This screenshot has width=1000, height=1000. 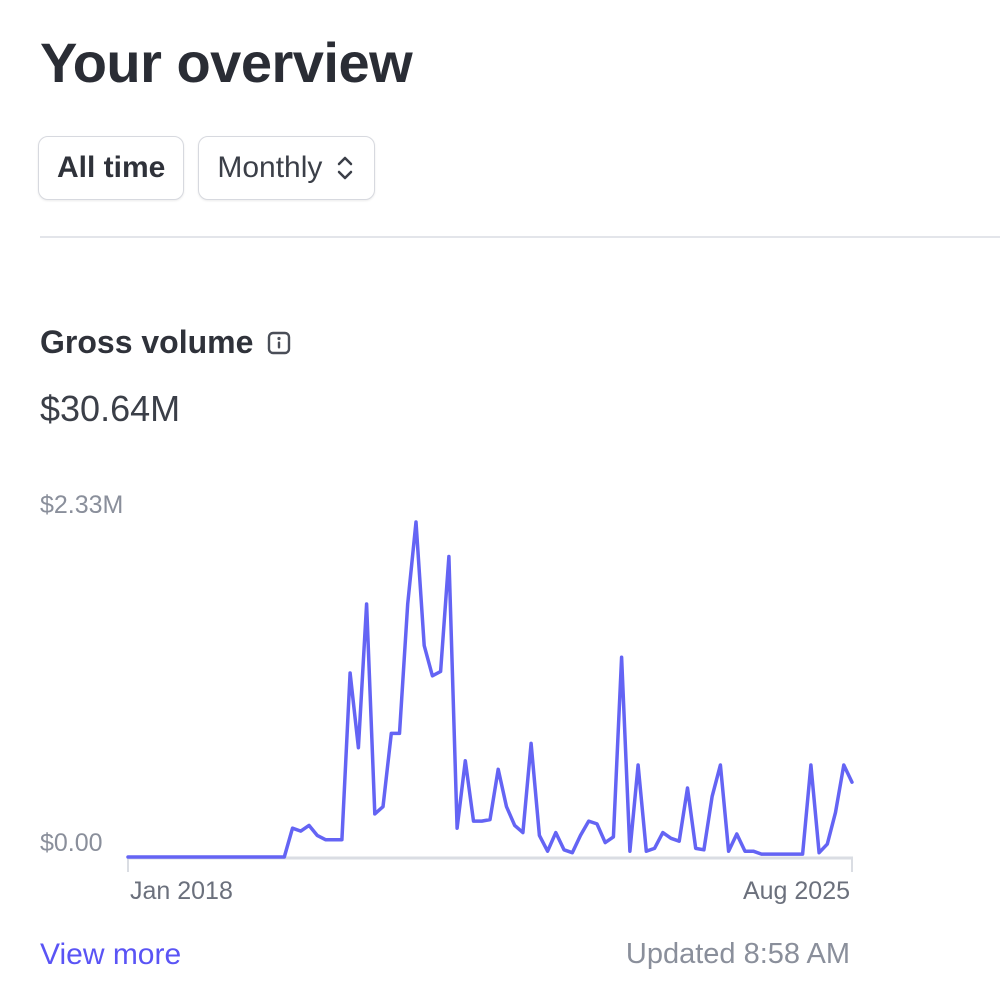 I want to click on x-axis-end-label: Aug 2025, so click(x=796, y=891).